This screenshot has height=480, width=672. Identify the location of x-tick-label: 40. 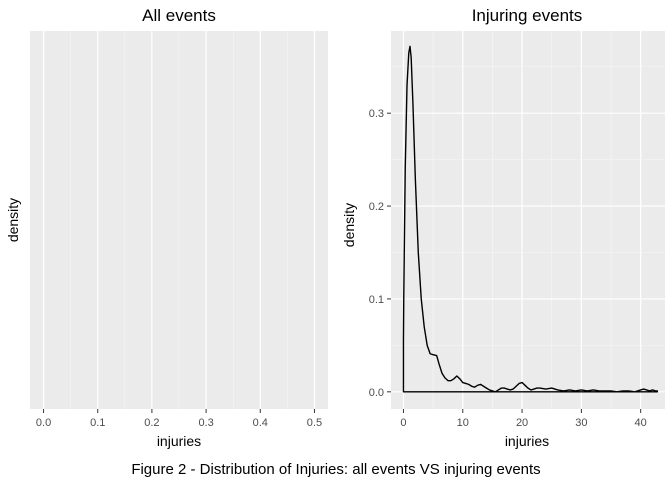
(641, 423).